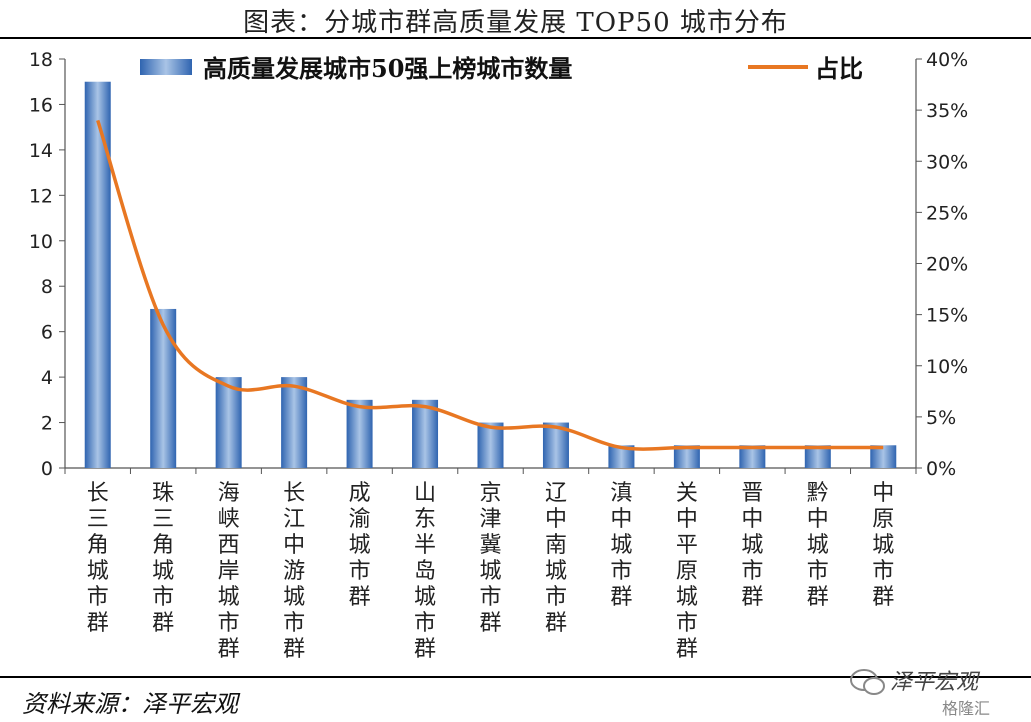 The width and height of the screenshot is (1031, 722). I want to click on watermark-logo: 格隆汇, so click(966, 708).